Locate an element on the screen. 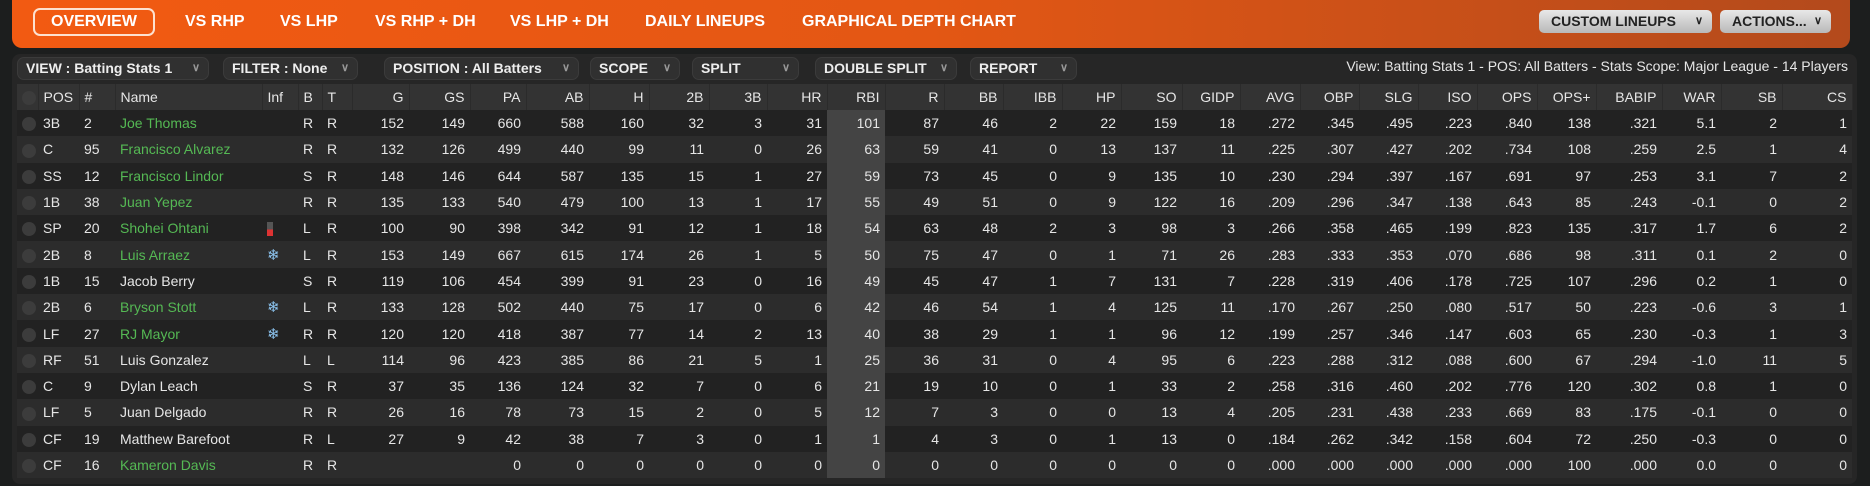  position-dropdown: POSITION : All Batters ∨ is located at coordinates (481, 68).